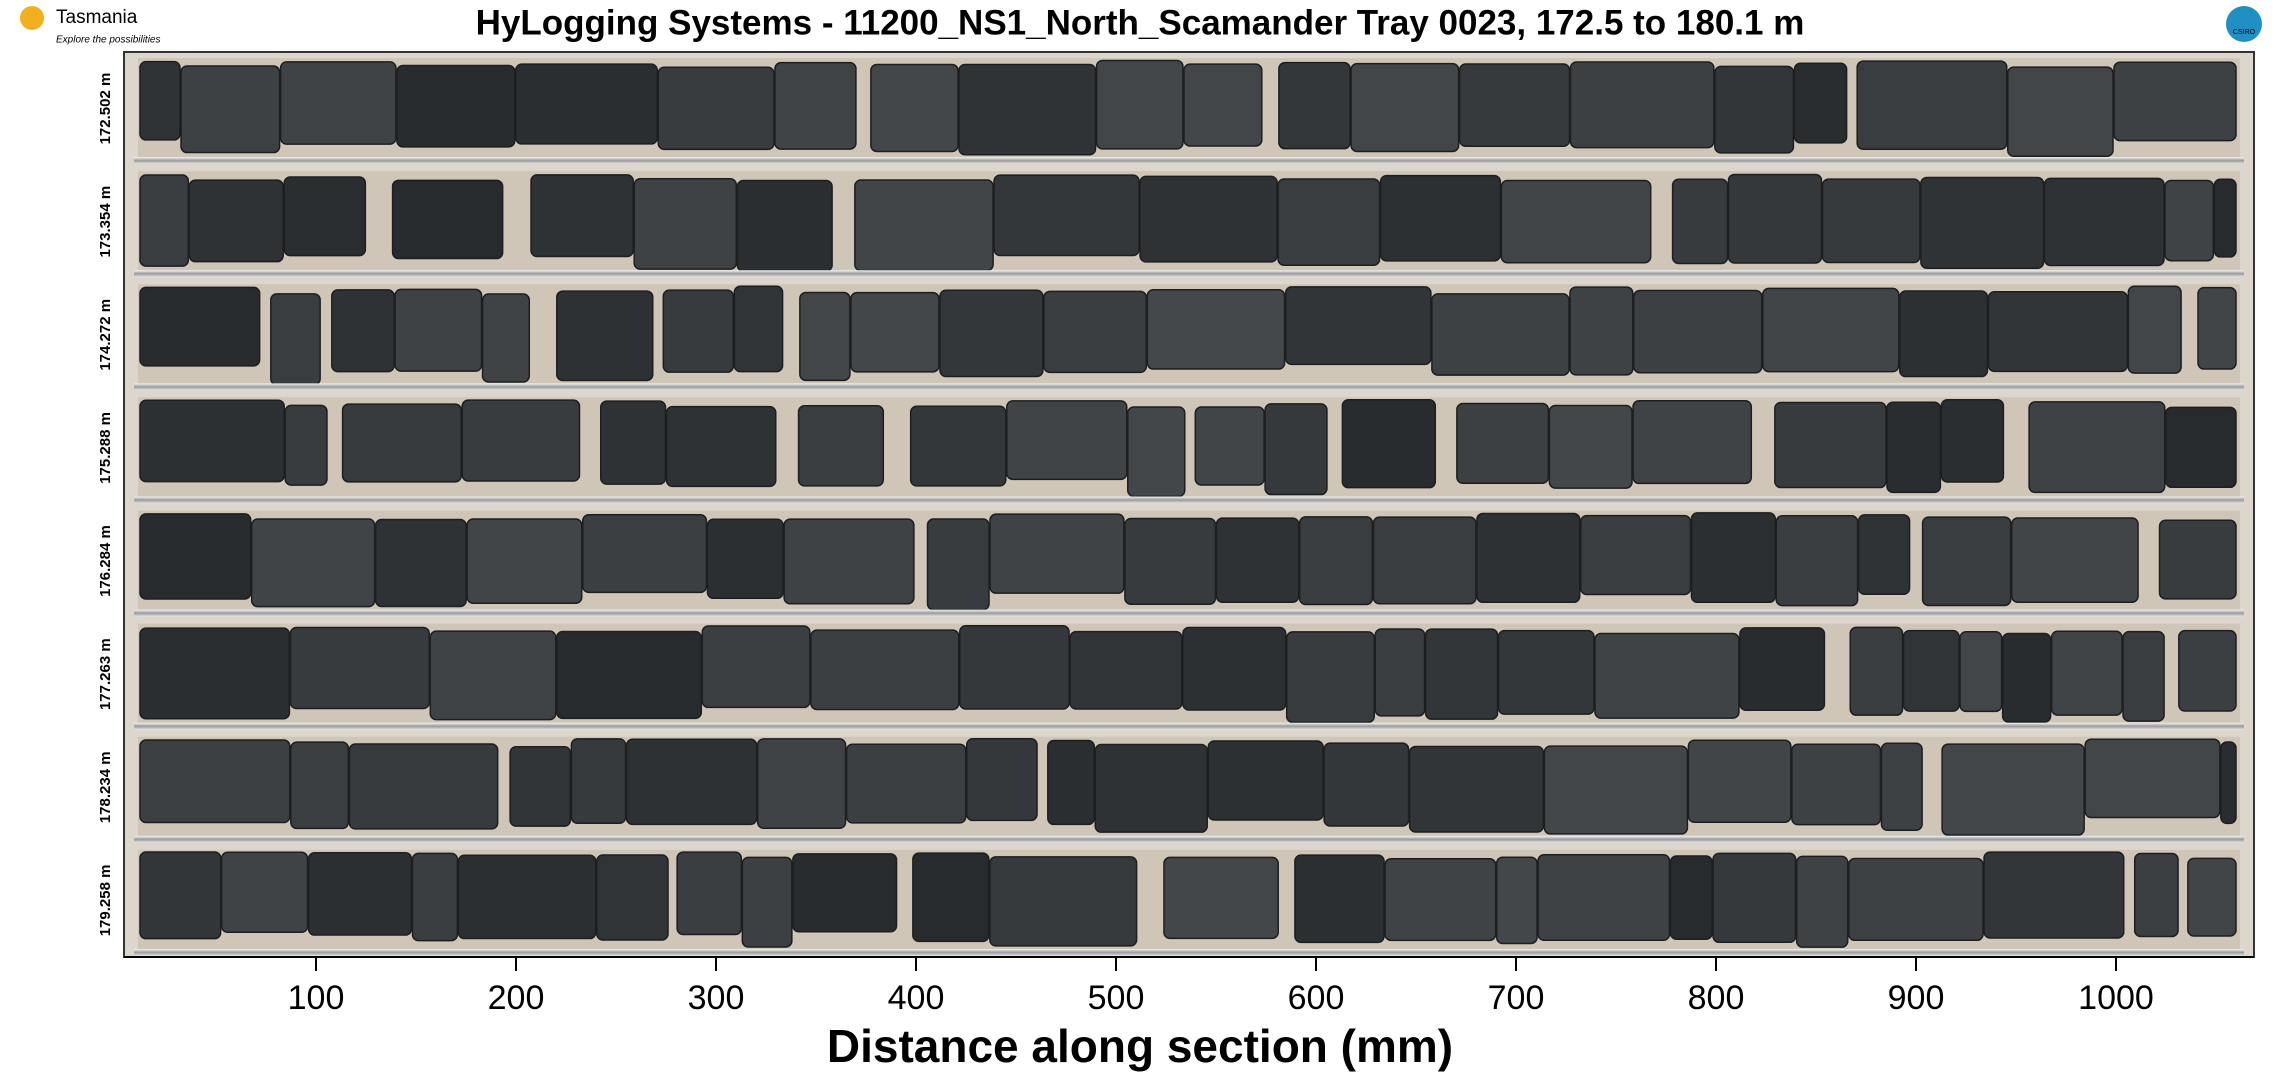 The width and height of the screenshot is (2280, 1077). What do you see at coordinates (105, 335) in the screenshot?
I see `row-depth-label: 174.272 m` at bounding box center [105, 335].